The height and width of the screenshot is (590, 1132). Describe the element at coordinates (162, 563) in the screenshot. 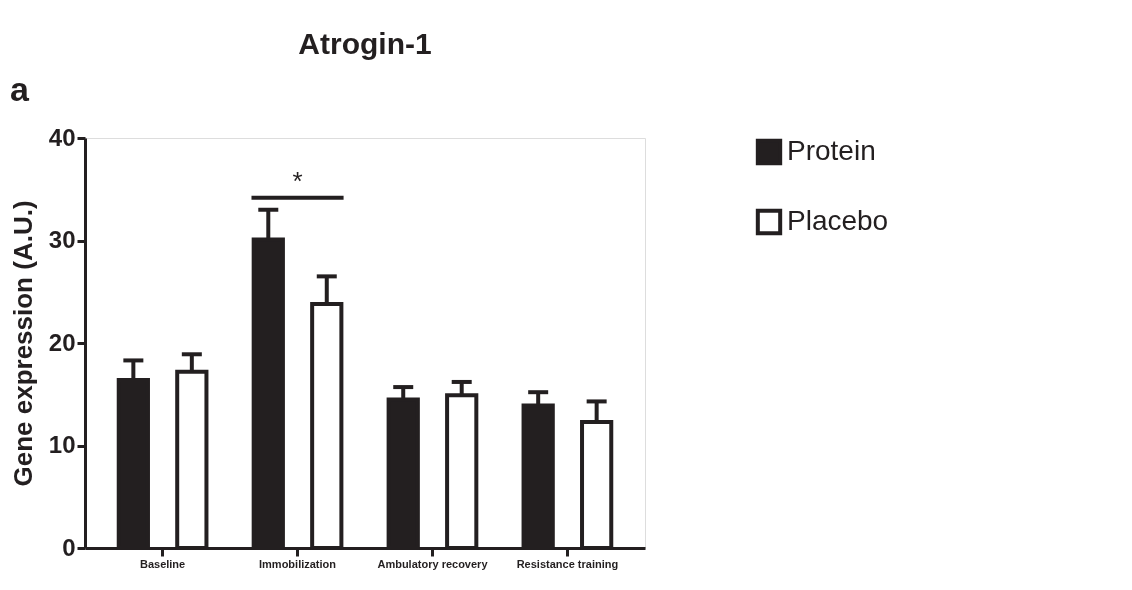

I see `x-tick-label: Baseline` at that location.